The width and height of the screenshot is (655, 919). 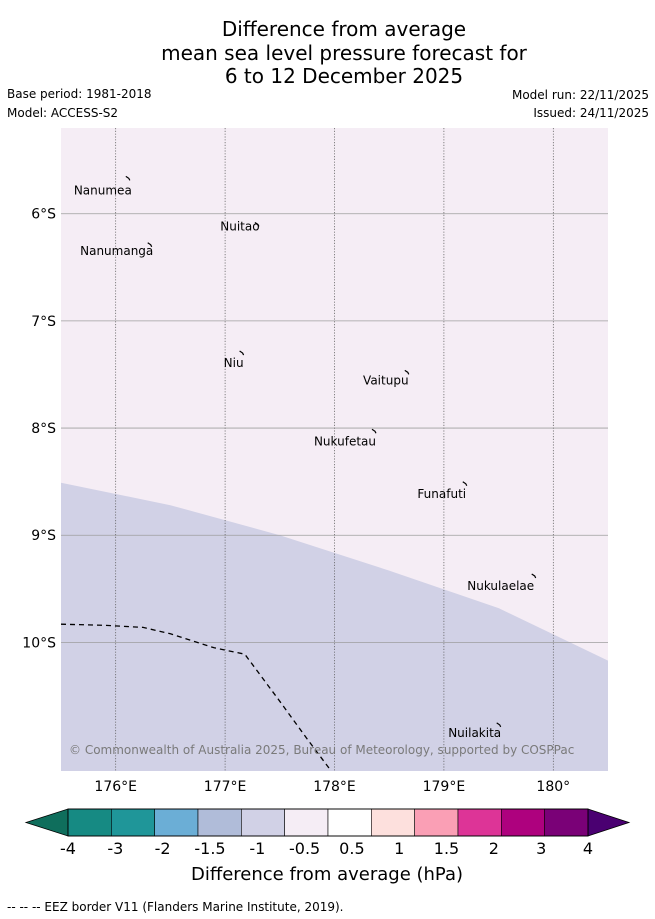 I want to click on lon-tick-label: 176°E, so click(x=115, y=787).